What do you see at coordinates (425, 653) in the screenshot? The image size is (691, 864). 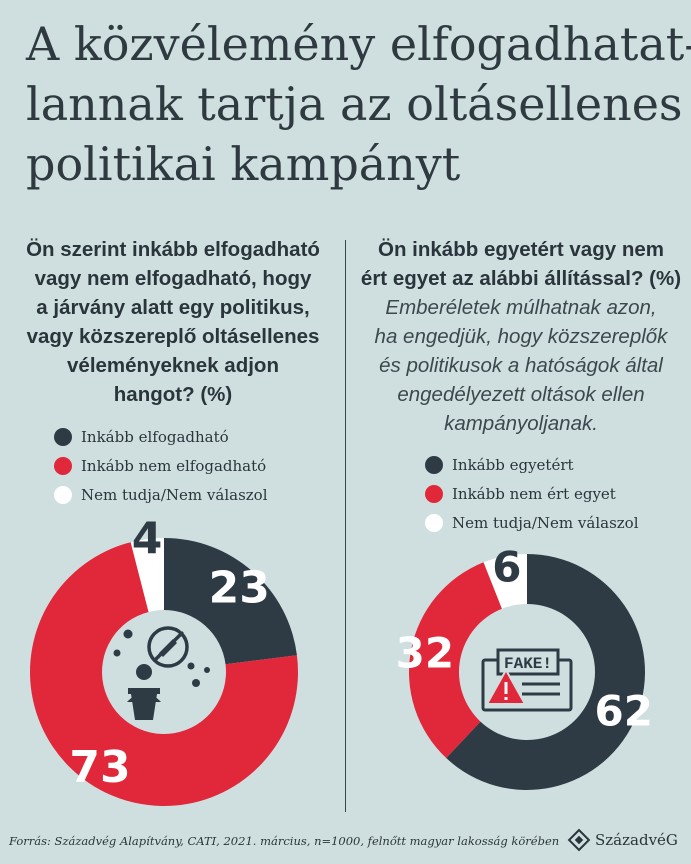 I see `data-label: 32` at bounding box center [425, 653].